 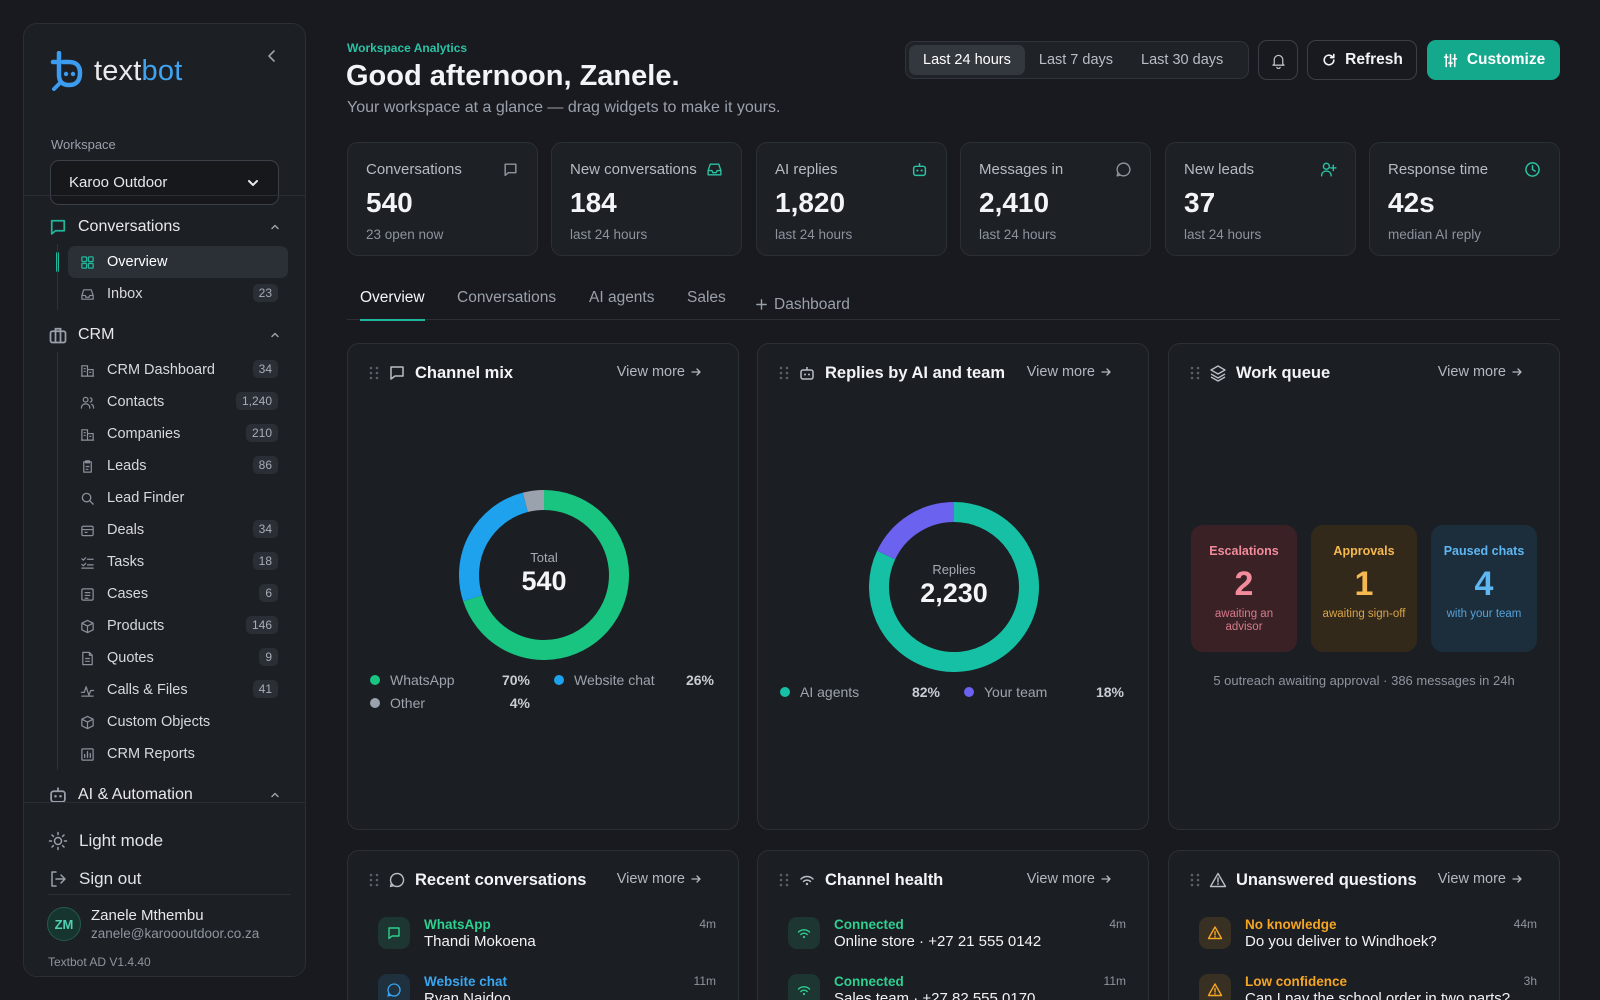 What do you see at coordinates (164, 182) in the screenshot?
I see `workspace-select: Karoo Outdoor` at bounding box center [164, 182].